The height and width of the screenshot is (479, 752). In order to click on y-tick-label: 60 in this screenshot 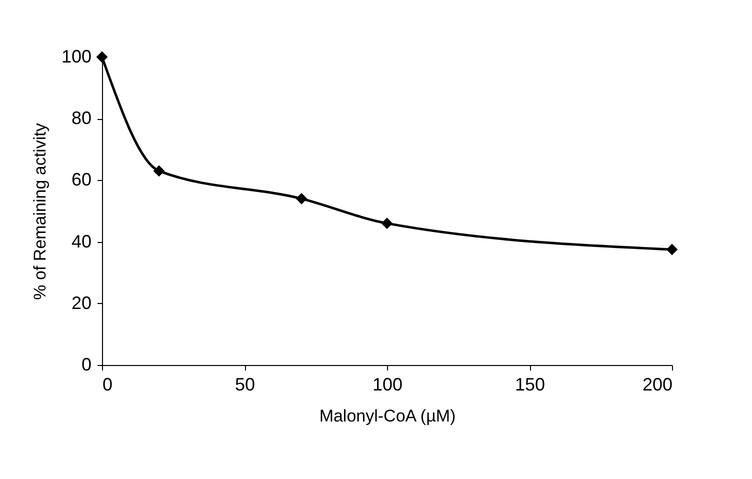, I will do `click(81, 180)`.